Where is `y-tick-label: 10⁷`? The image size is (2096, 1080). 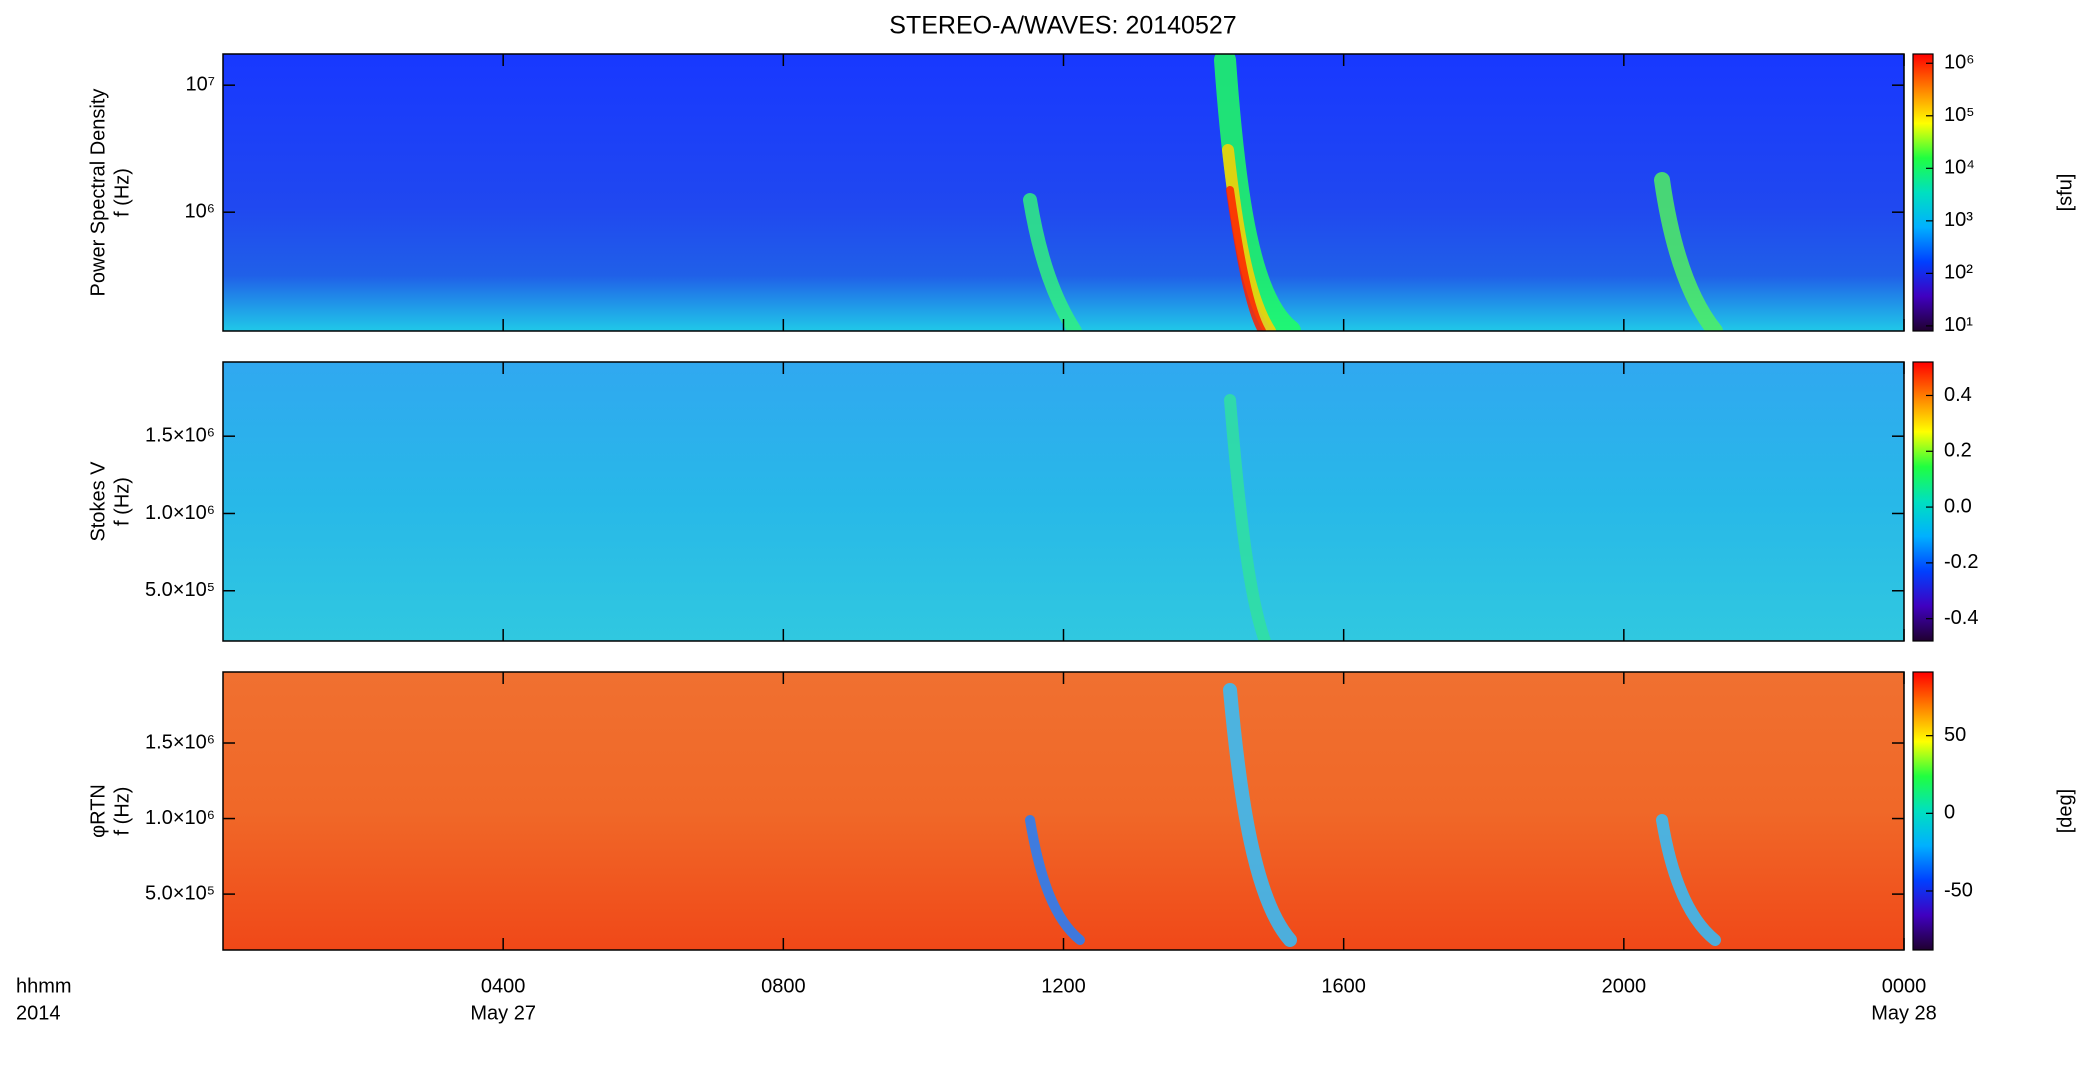 y-tick-label: 10⁷ is located at coordinates (200, 84).